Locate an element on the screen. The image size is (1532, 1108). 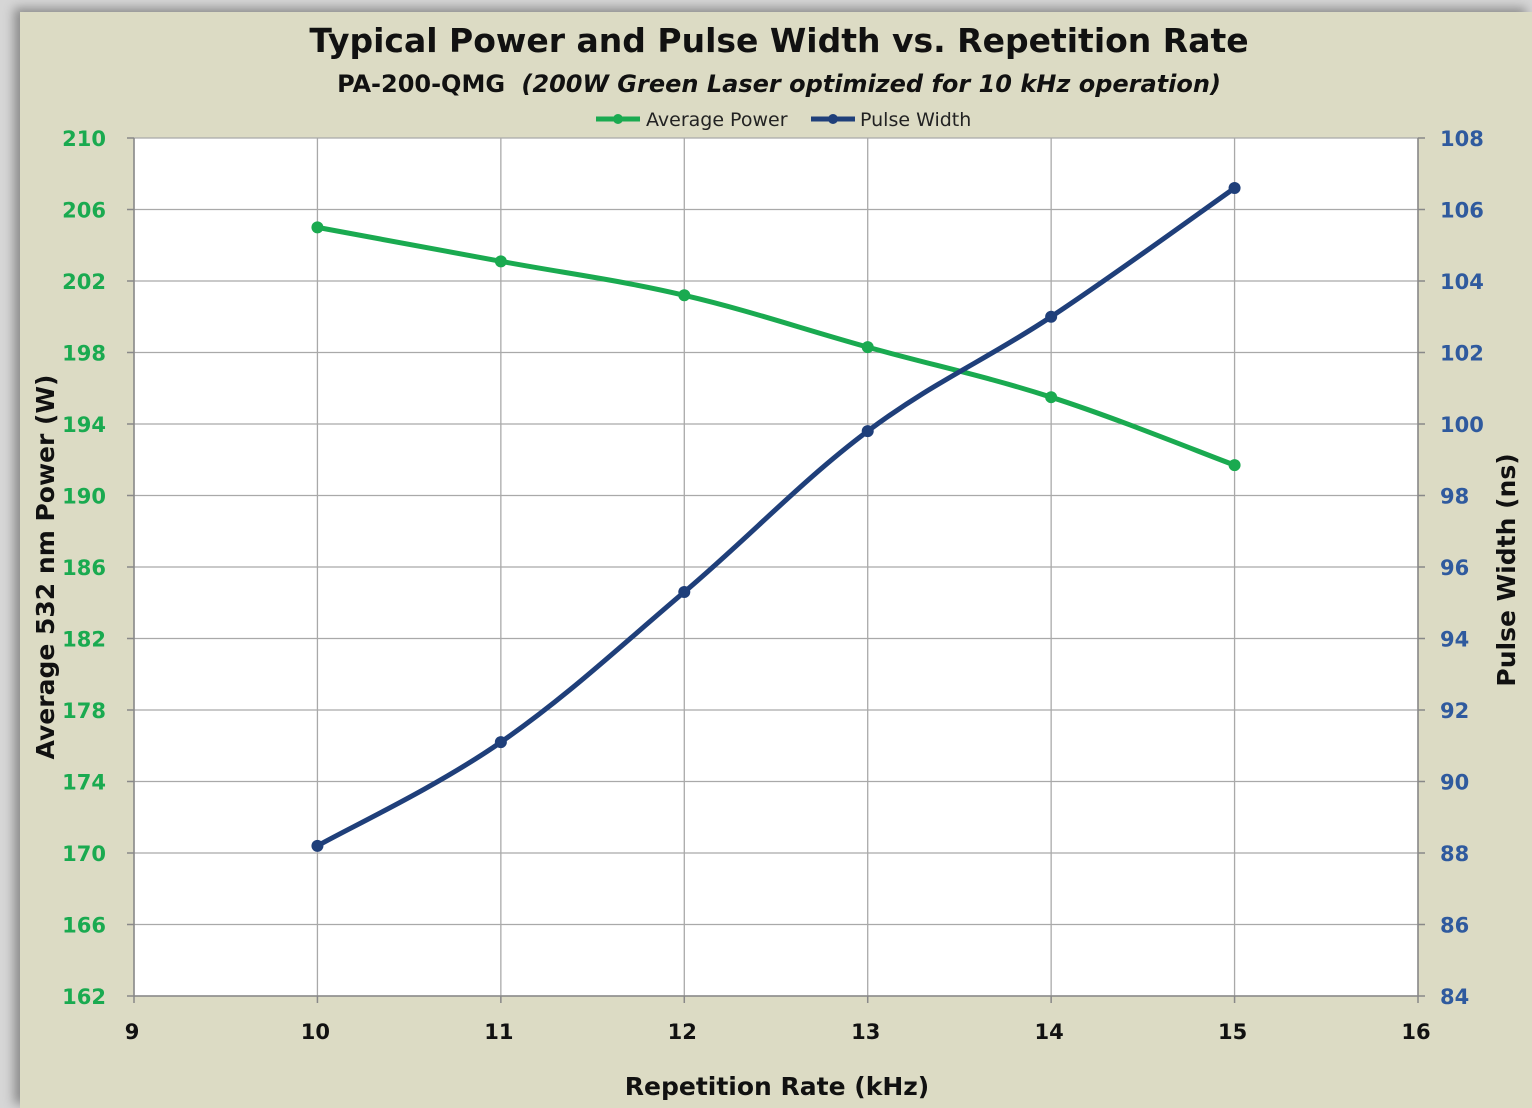
x-axis-label: Repetition Rate (kHz) is located at coordinates (777, 1086).